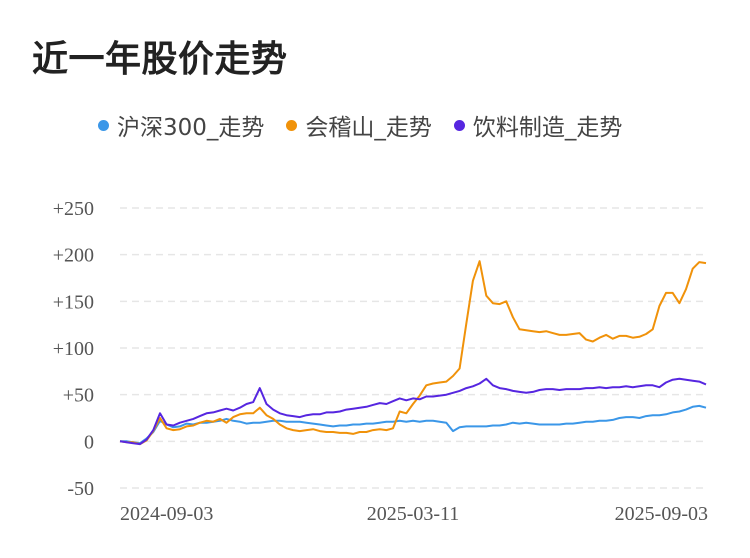 The image size is (750, 558). I want to click on y-tick-label: -50, so click(80, 489).